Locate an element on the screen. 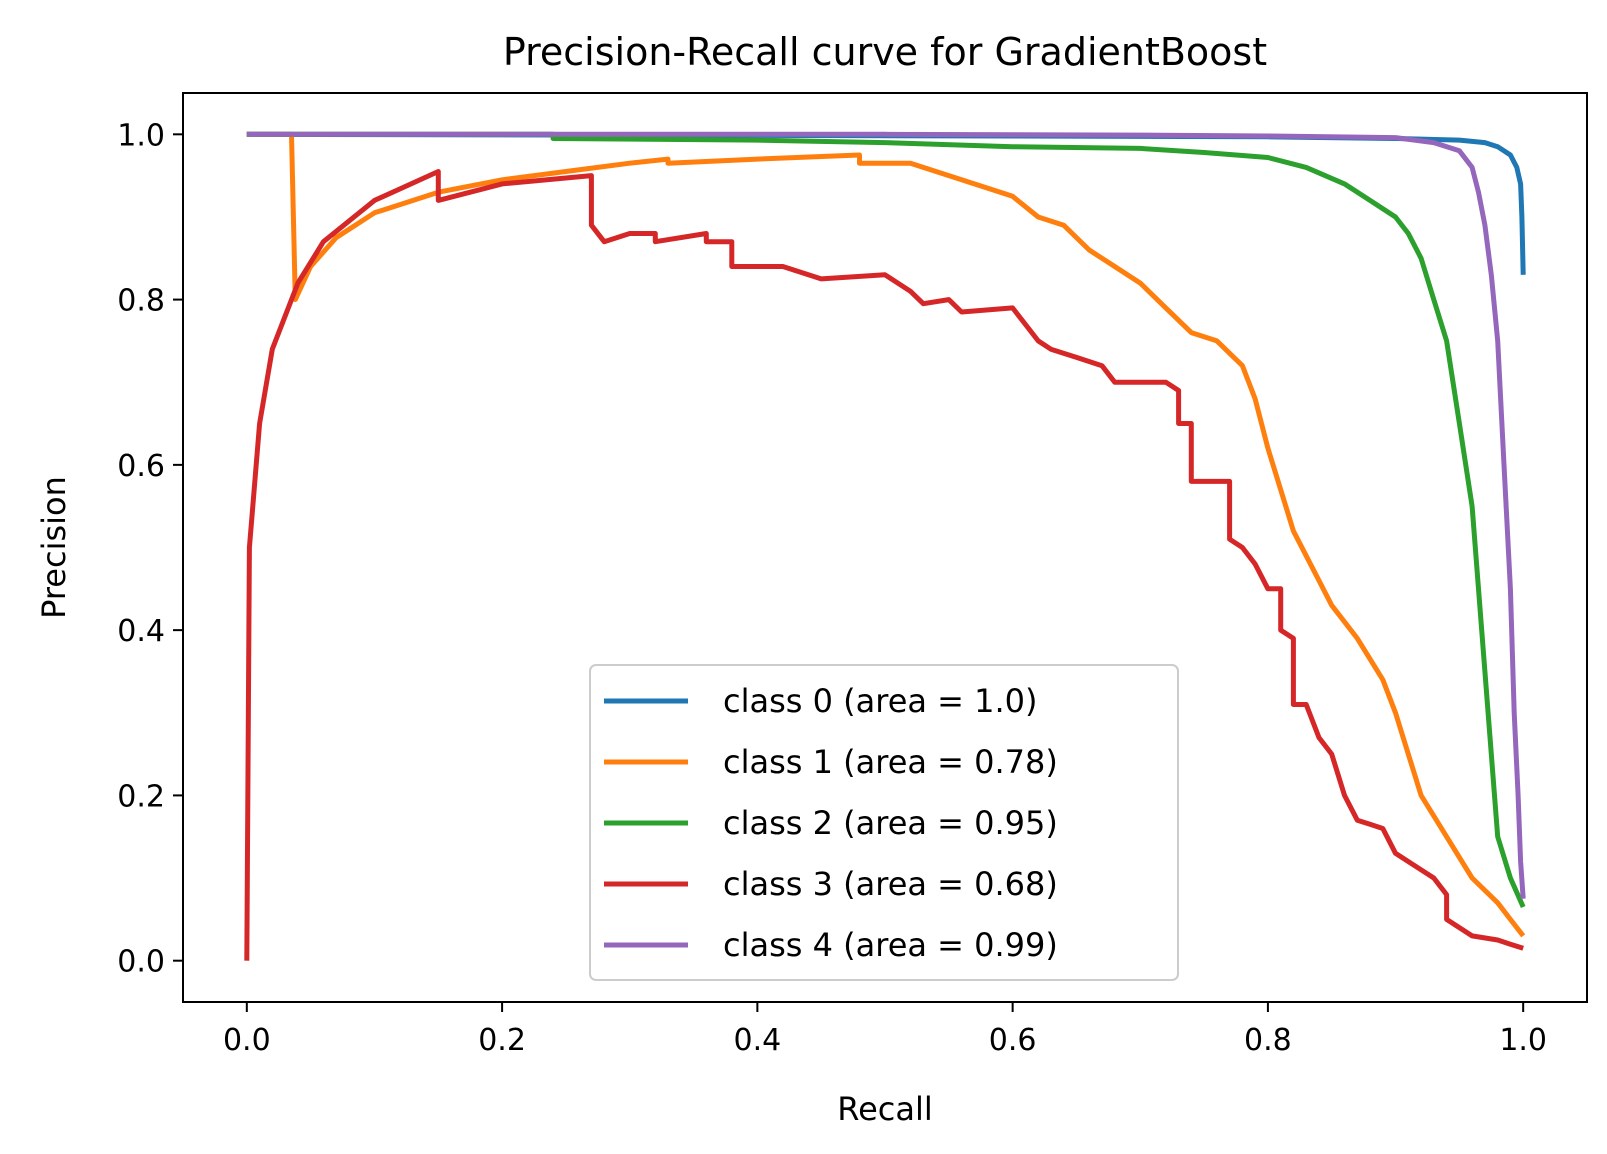  y-tick-label: 0.4 is located at coordinates (141, 631).